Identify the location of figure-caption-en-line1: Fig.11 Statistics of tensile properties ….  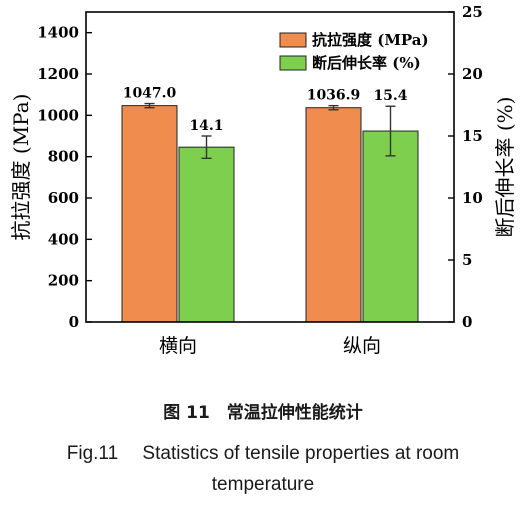
(263, 453).